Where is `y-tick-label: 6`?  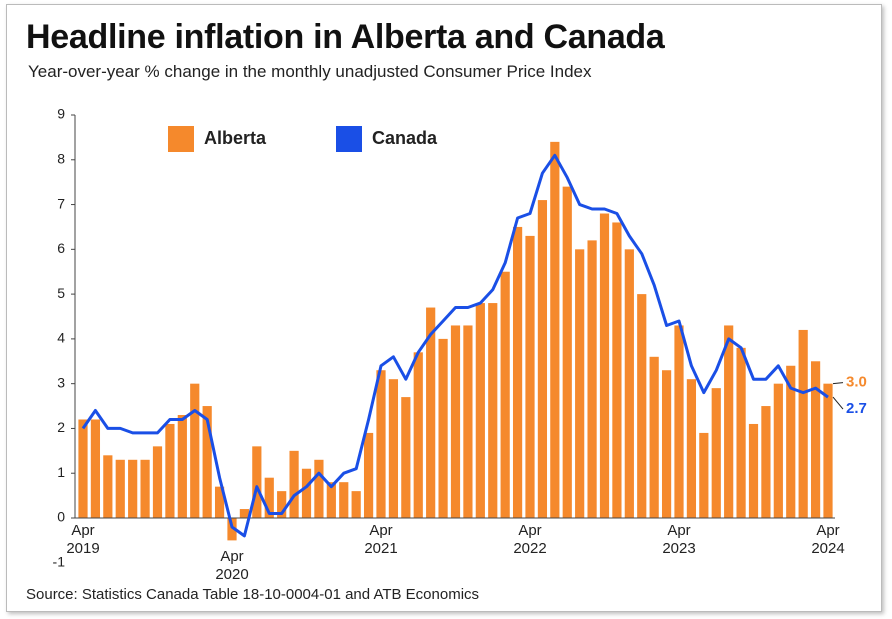 y-tick-label: 6 is located at coordinates (61, 248).